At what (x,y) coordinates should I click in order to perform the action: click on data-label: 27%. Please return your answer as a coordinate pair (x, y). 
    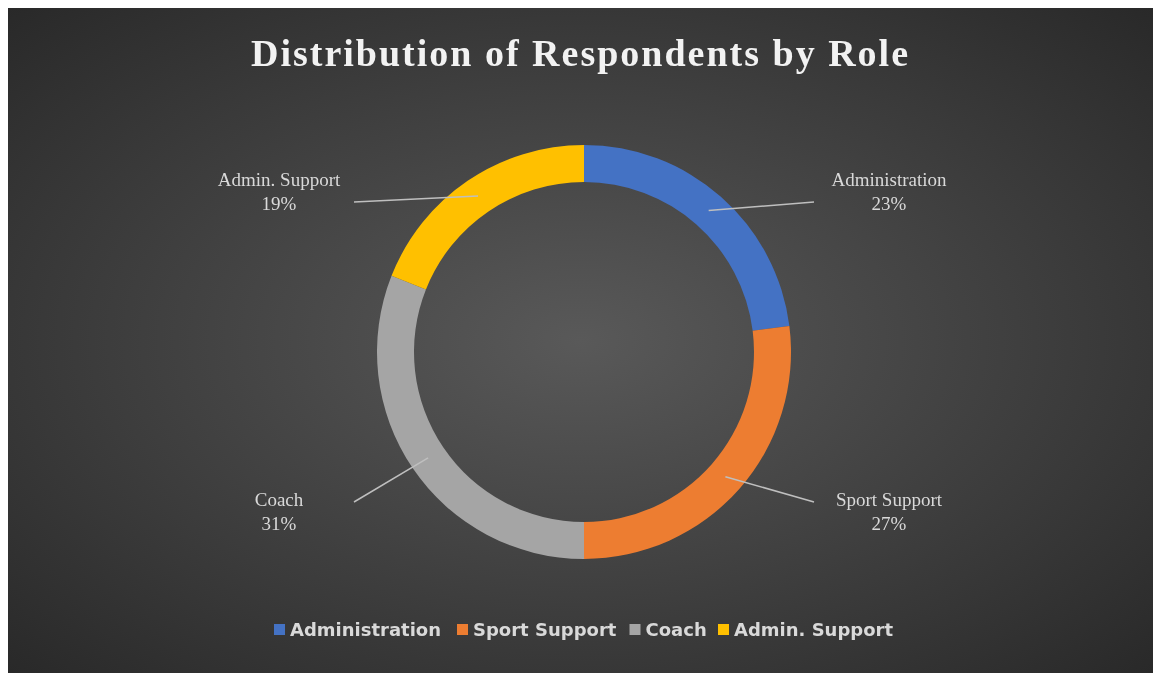
    Looking at the image, I should click on (889, 523).